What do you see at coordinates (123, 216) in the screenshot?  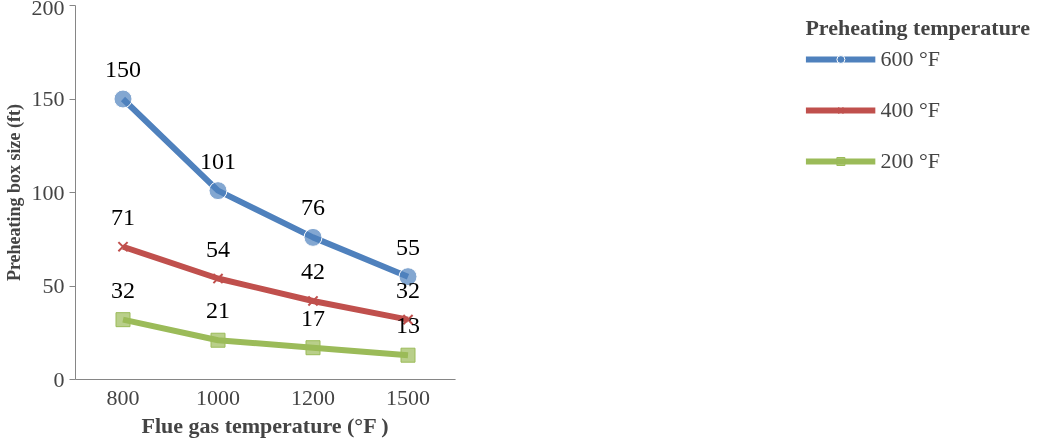 I see `data-label: 71` at bounding box center [123, 216].